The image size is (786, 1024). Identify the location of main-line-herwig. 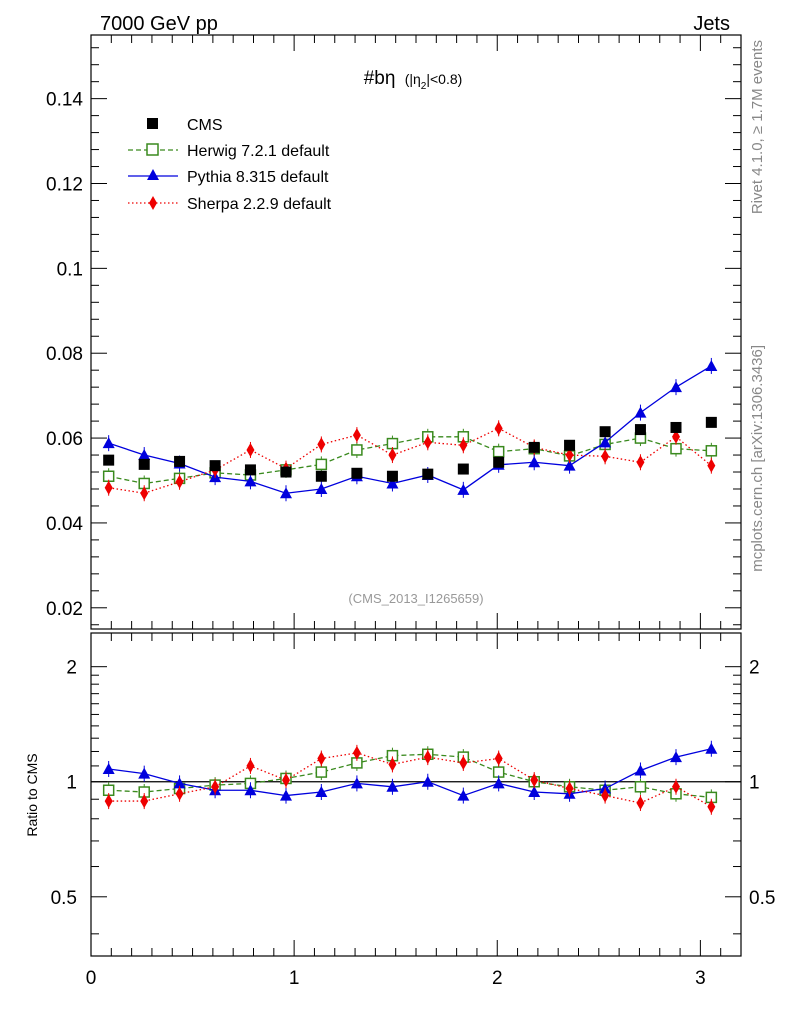
(410, 460).